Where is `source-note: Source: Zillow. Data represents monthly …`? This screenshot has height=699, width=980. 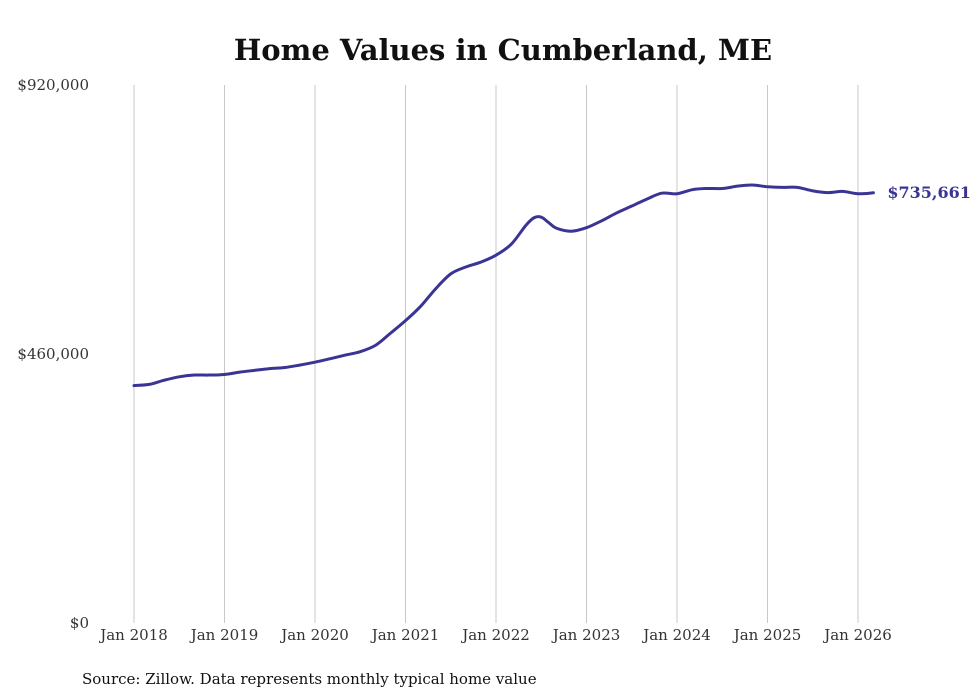 source-note: Source: Zillow. Data represents monthly … is located at coordinates (309, 679).